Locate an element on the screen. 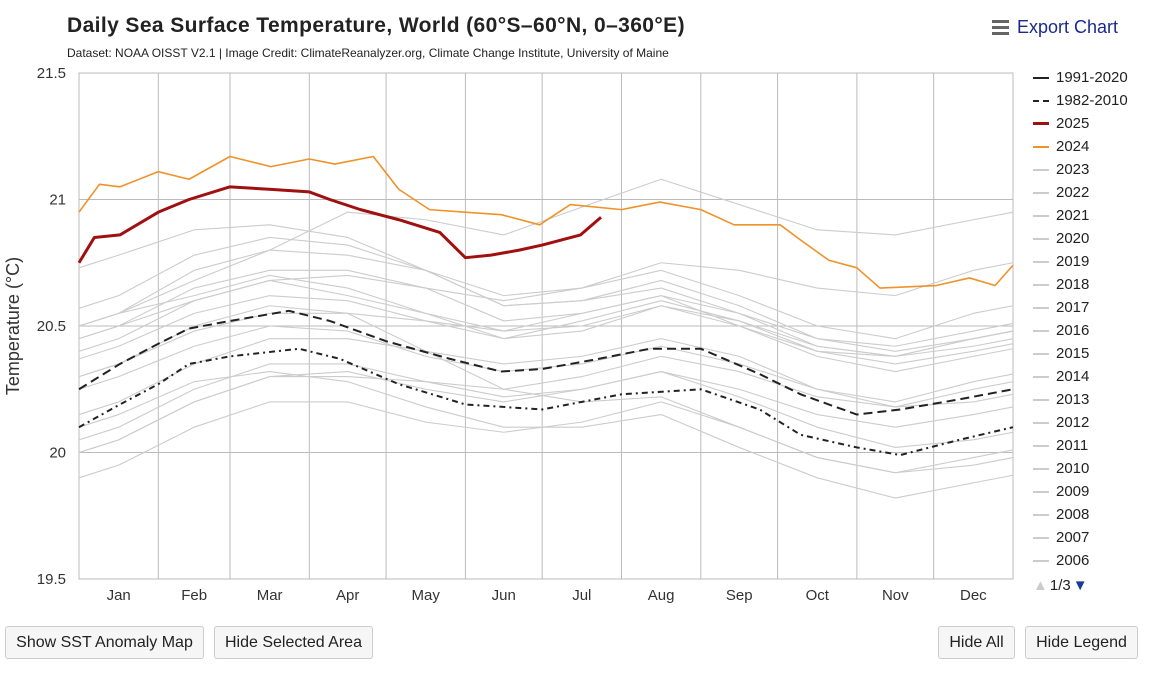 This screenshot has height=676, width=1174. x-tick-label: Nov is located at coordinates (895, 595).